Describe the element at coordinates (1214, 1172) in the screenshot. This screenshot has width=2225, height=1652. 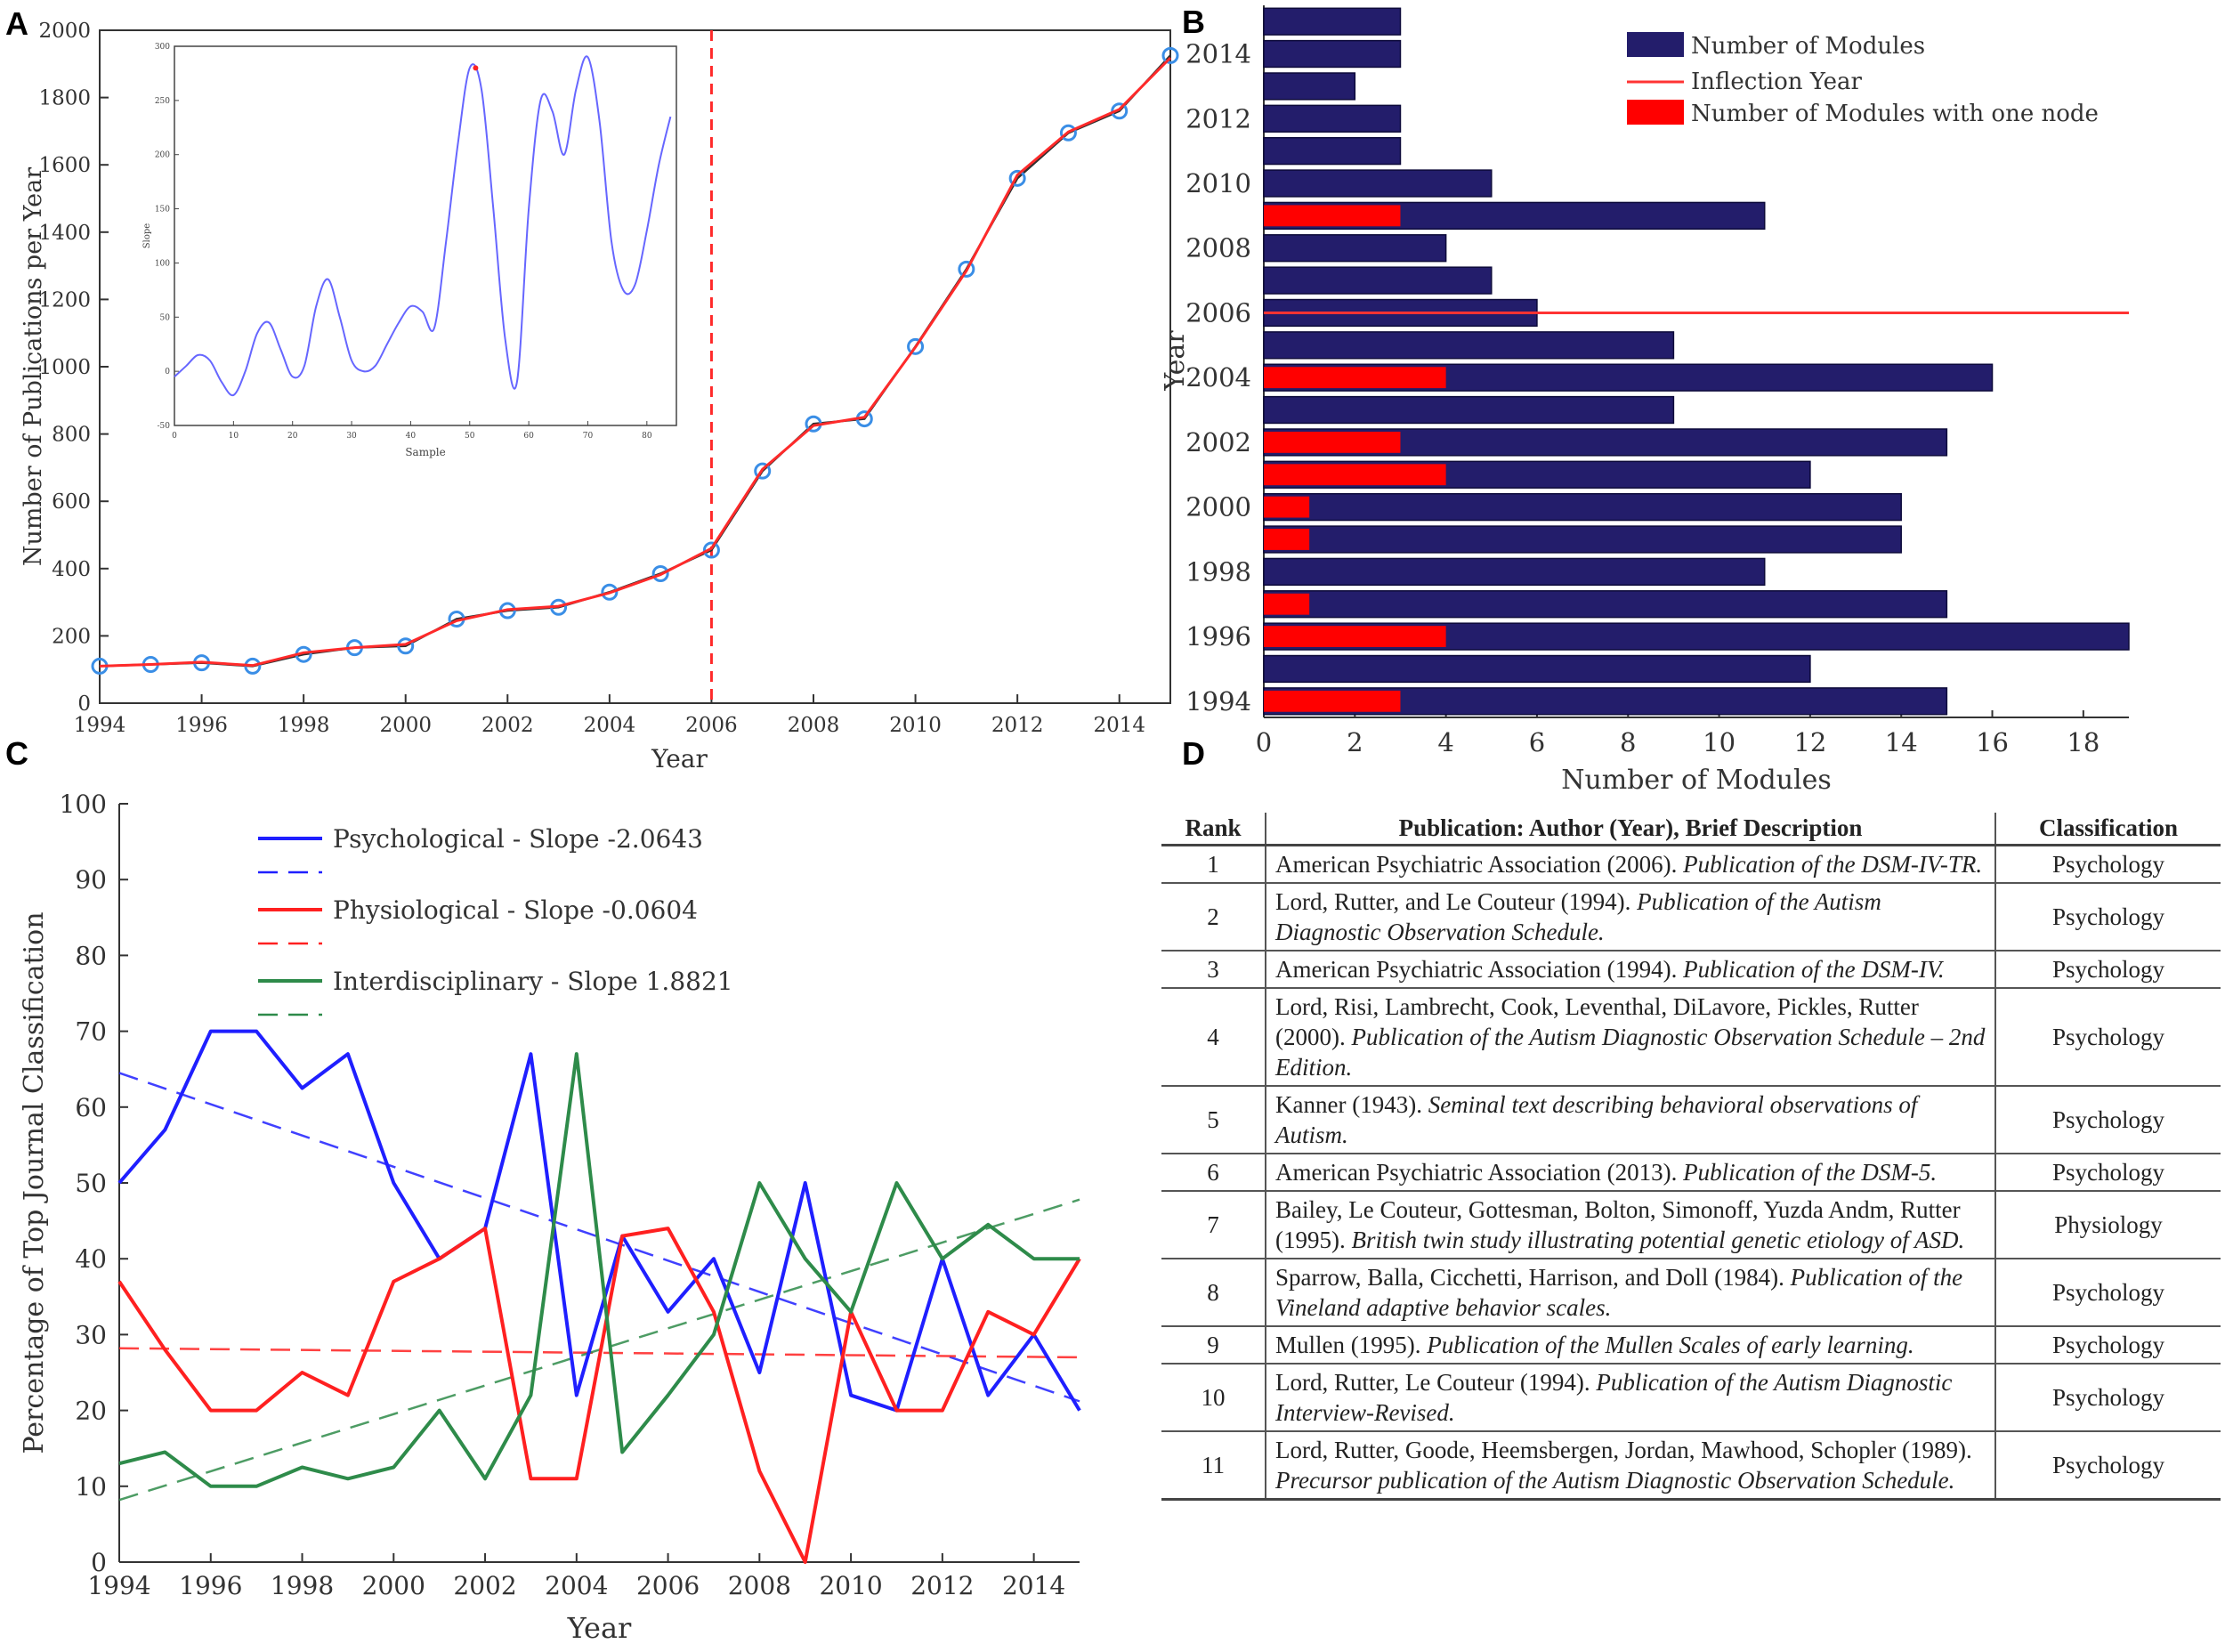
I see `rank-cell: 6` at that location.